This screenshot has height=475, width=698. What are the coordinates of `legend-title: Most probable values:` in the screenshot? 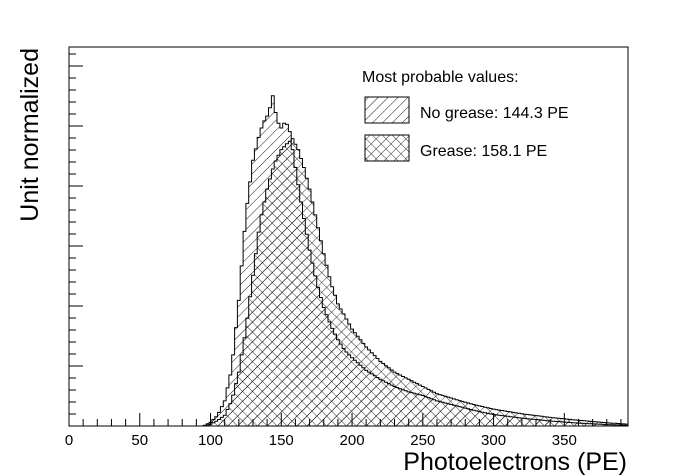 It's located at (440, 77).